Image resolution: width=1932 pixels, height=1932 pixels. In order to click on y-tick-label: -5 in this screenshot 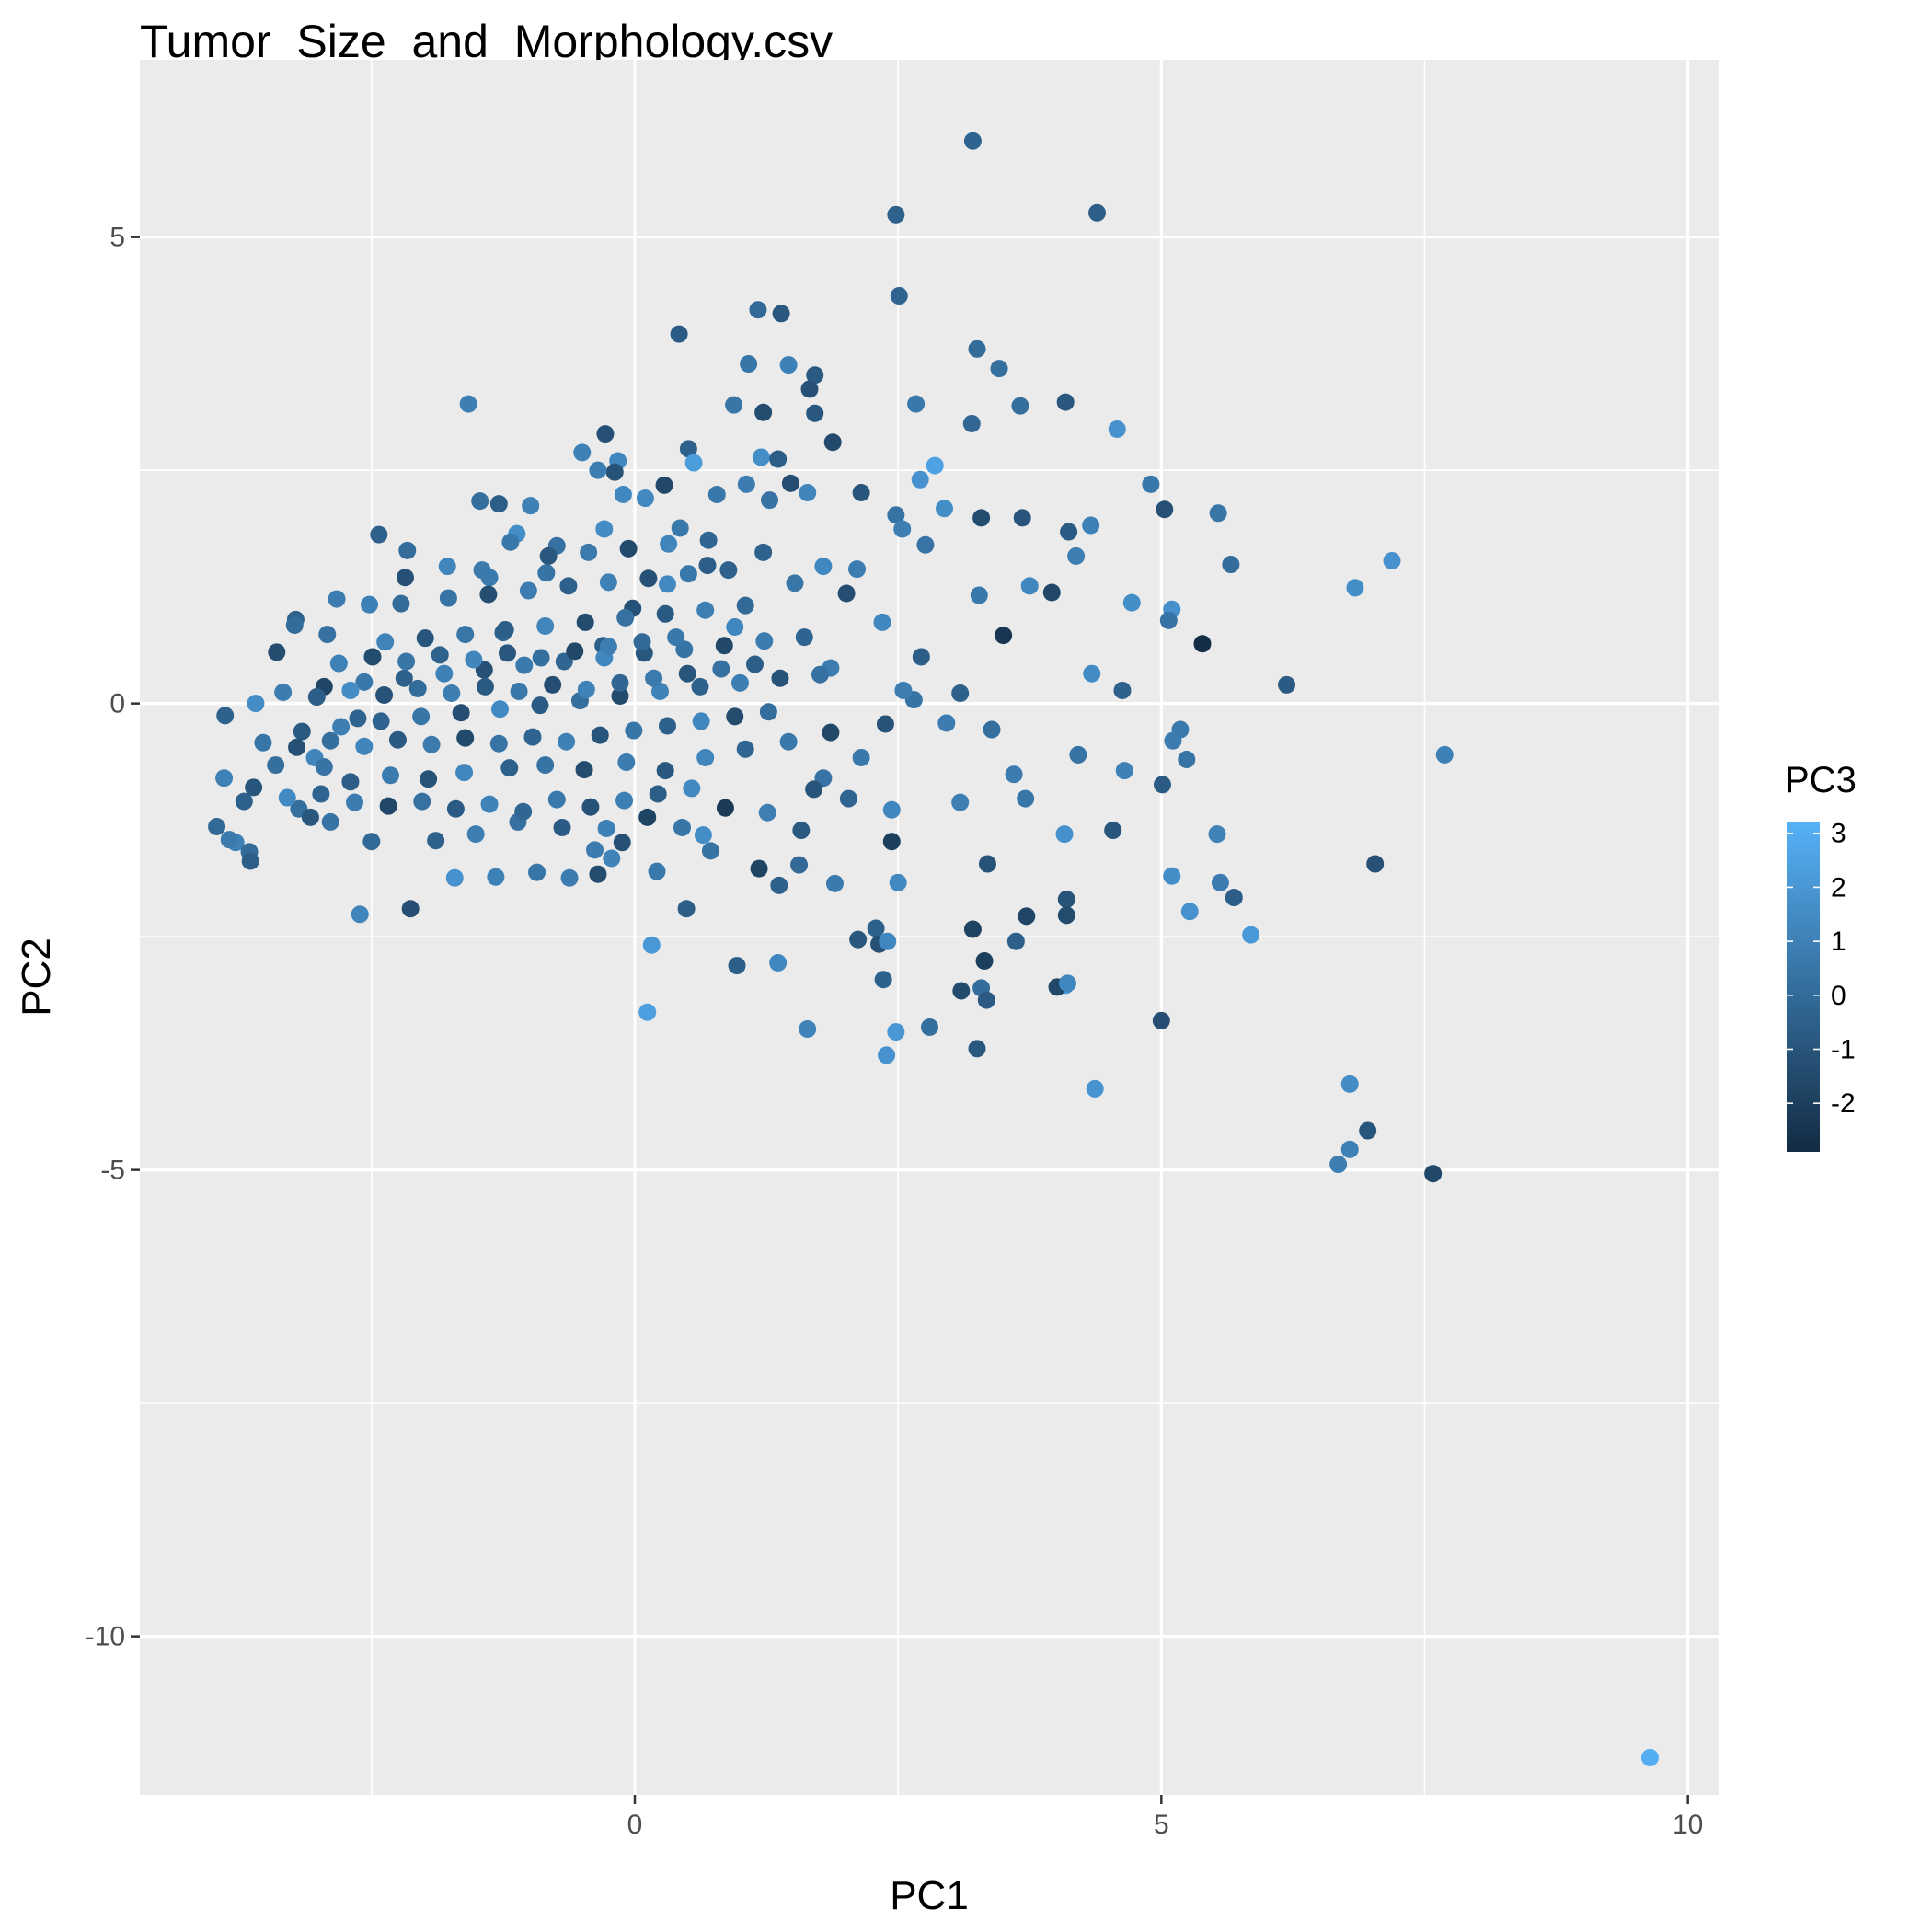, I will do `click(112, 1171)`.